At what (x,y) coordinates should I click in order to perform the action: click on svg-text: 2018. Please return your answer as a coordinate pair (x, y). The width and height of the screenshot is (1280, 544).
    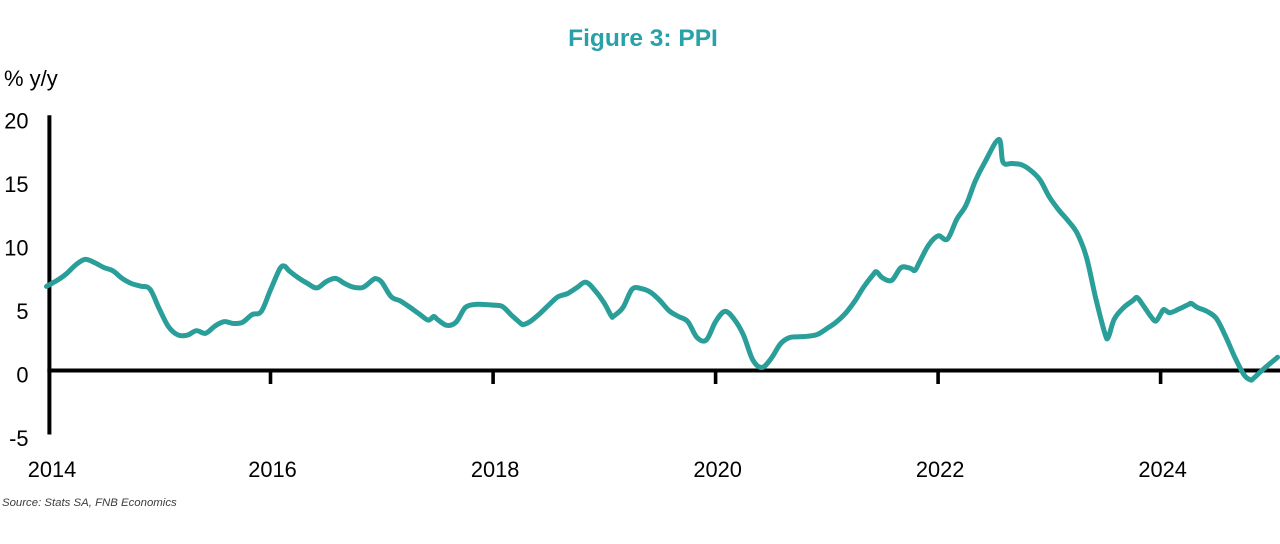
    Looking at the image, I should click on (495, 469).